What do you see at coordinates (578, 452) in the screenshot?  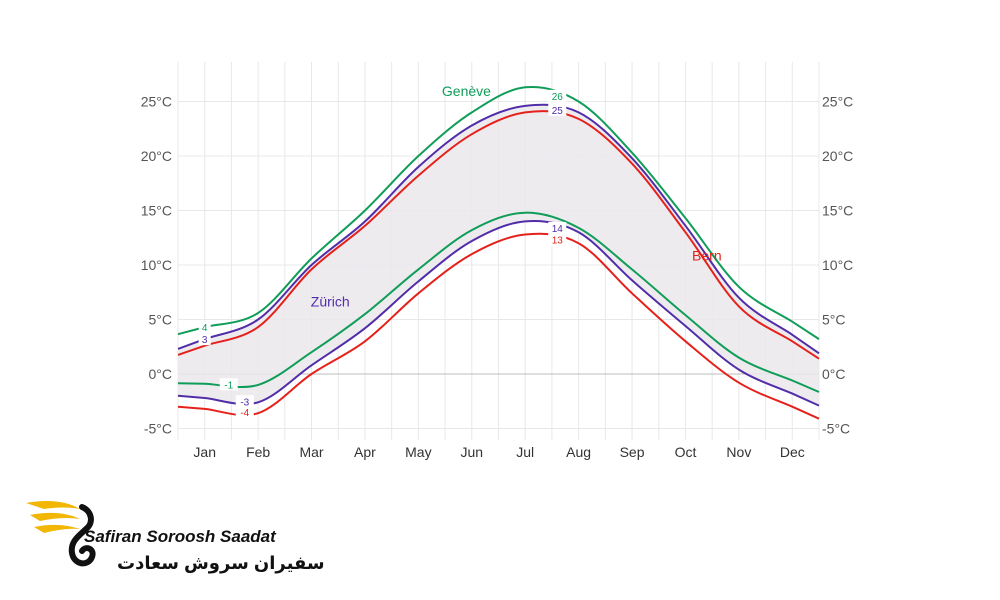 I see `x-tick-label: Aug` at bounding box center [578, 452].